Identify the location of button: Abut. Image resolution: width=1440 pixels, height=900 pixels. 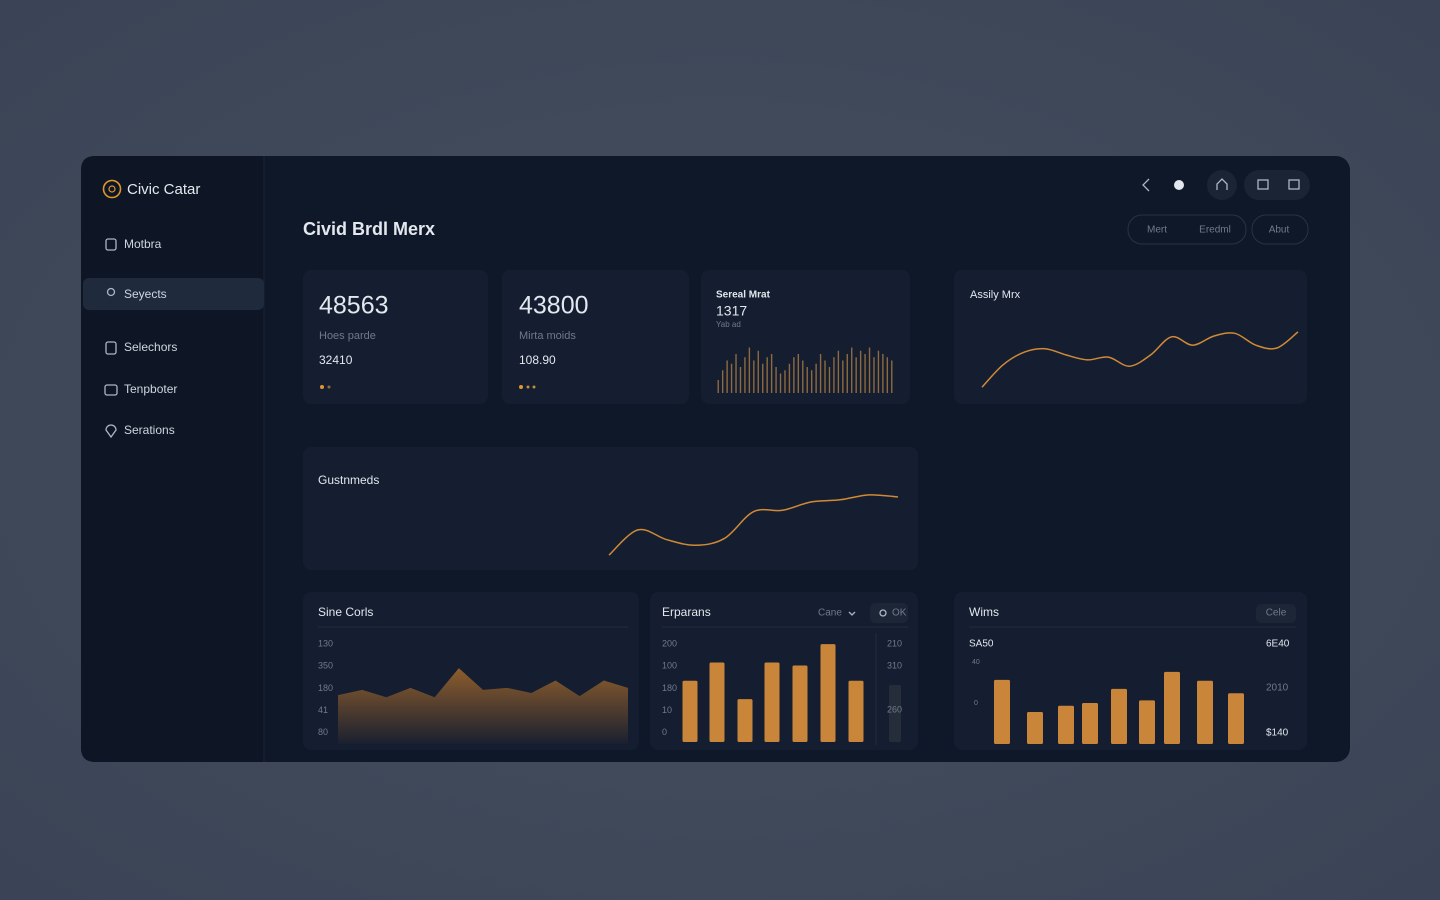
(1279, 230).